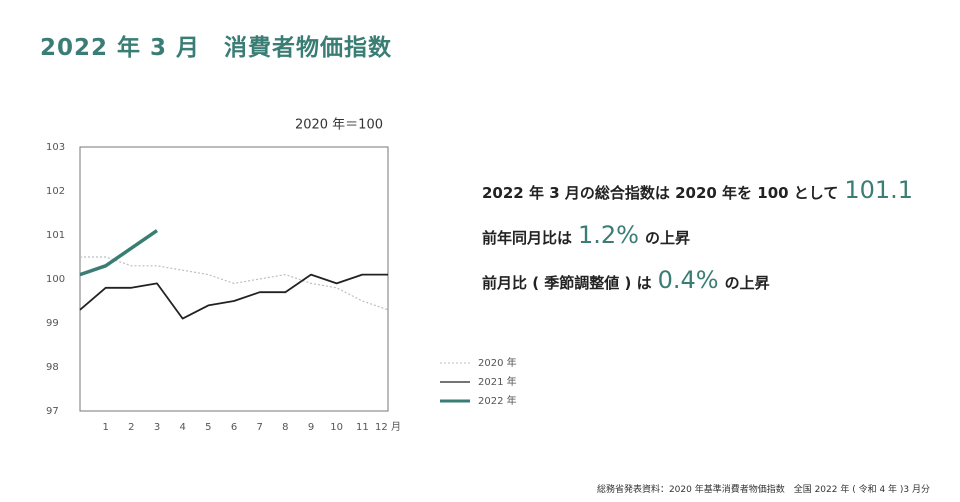 Image resolution: width=960 pixels, height=502 pixels. What do you see at coordinates (311, 427) in the screenshot?
I see `x-tick-label: 9` at bounding box center [311, 427].